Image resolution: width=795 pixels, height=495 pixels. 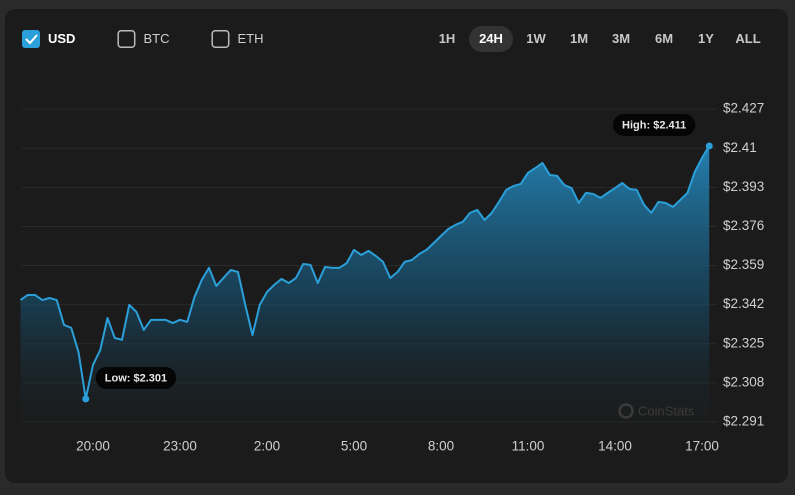 I want to click on range-label: 1Y, so click(x=706, y=38).